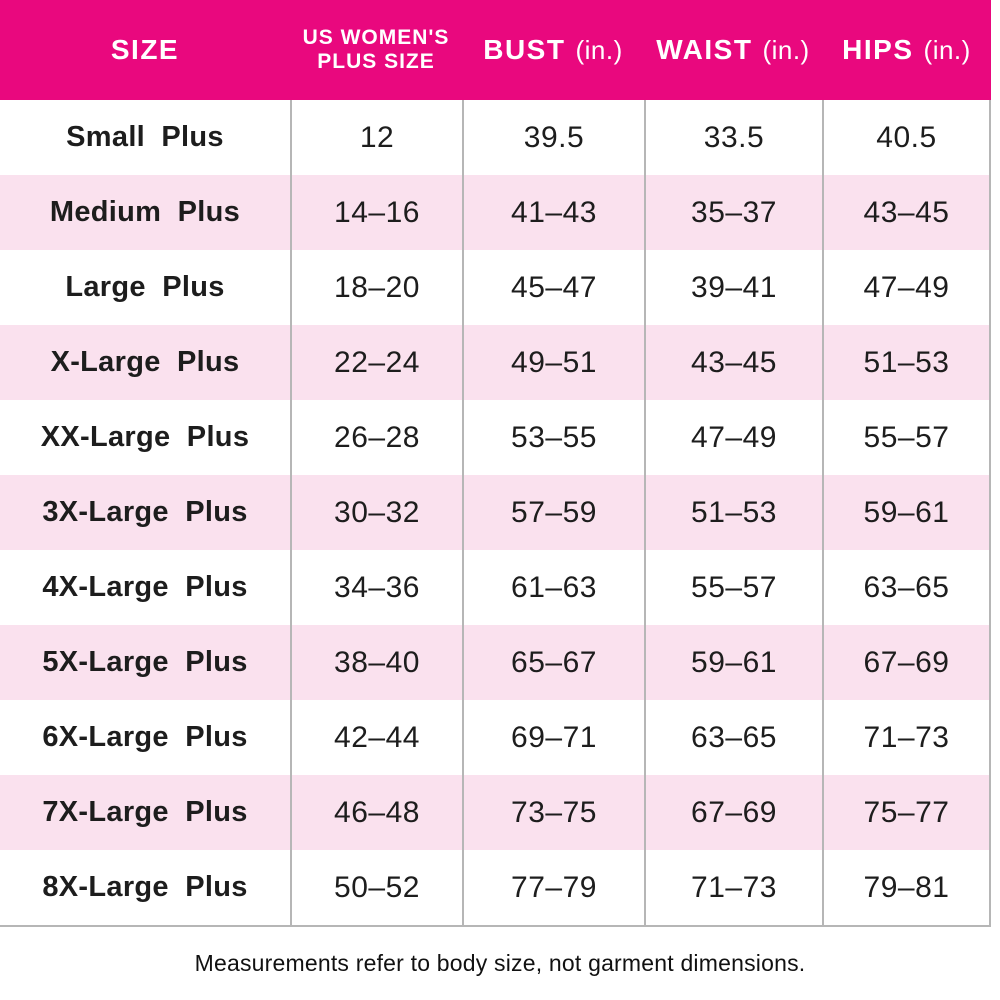 This screenshot has height=1000, width=1000. What do you see at coordinates (553, 362) in the screenshot?
I see `bust-cell: 49–51` at bounding box center [553, 362].